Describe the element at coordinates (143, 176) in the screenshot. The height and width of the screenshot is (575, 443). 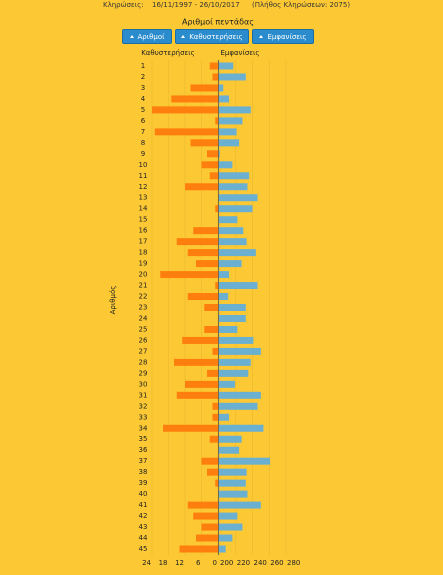
I see `y-tick-label: 11` at that location.